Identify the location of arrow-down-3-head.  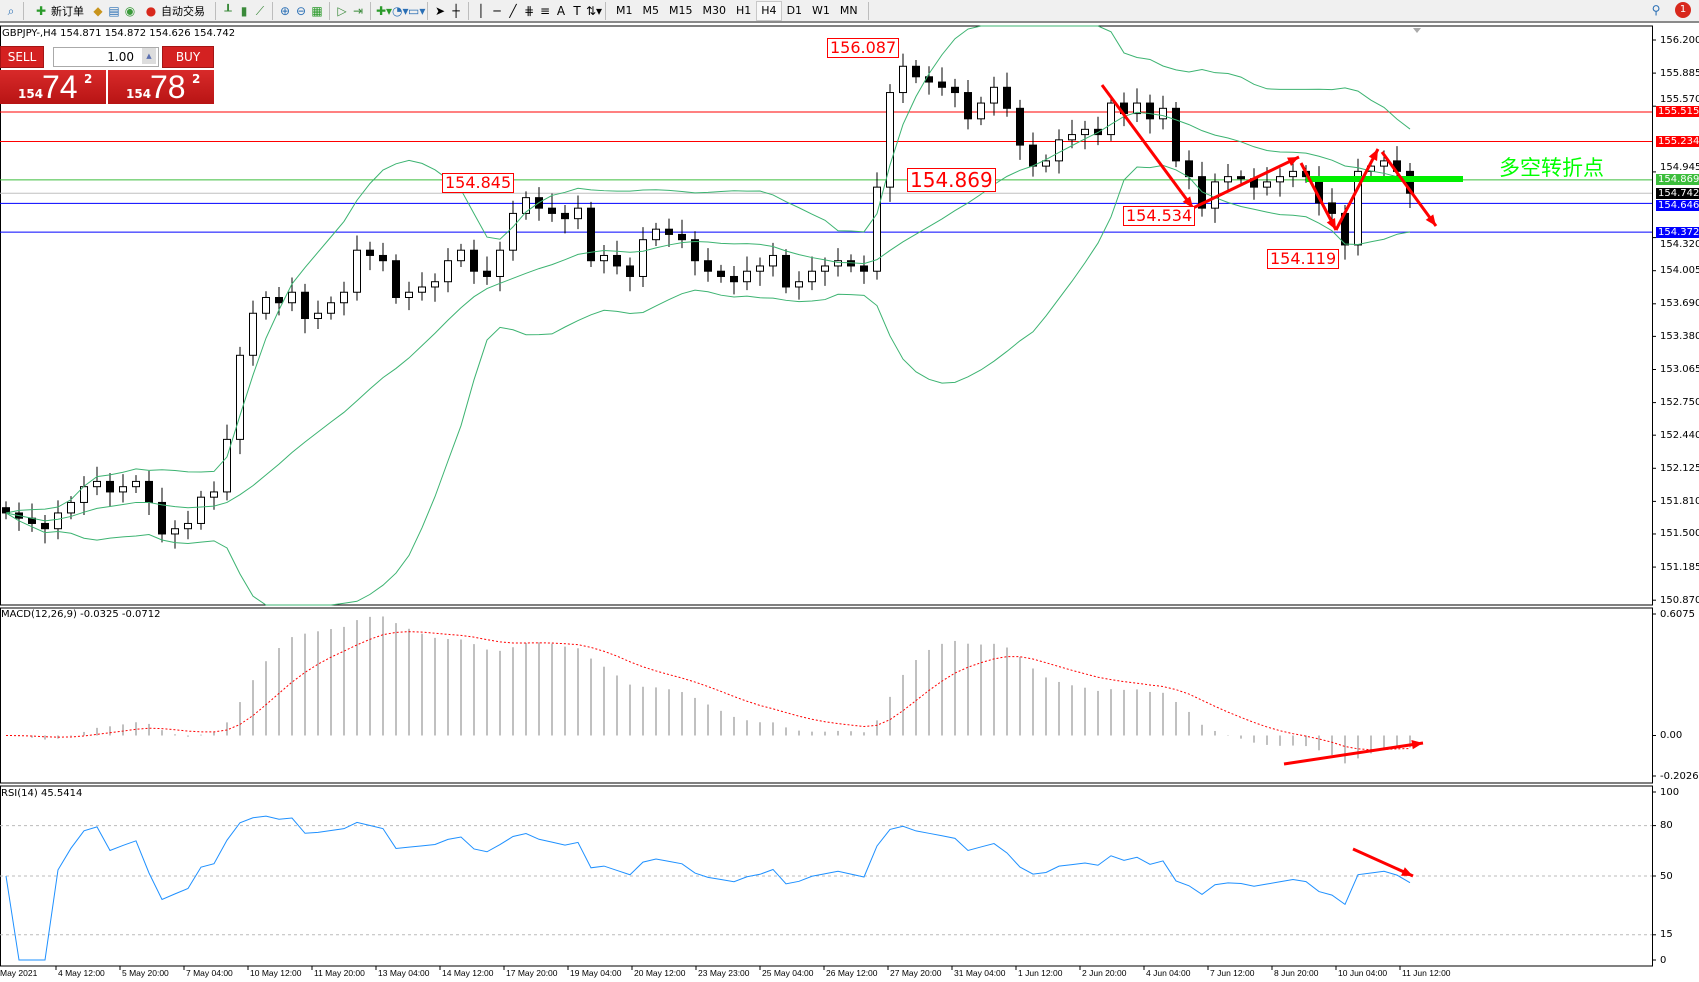
(1430, 220).